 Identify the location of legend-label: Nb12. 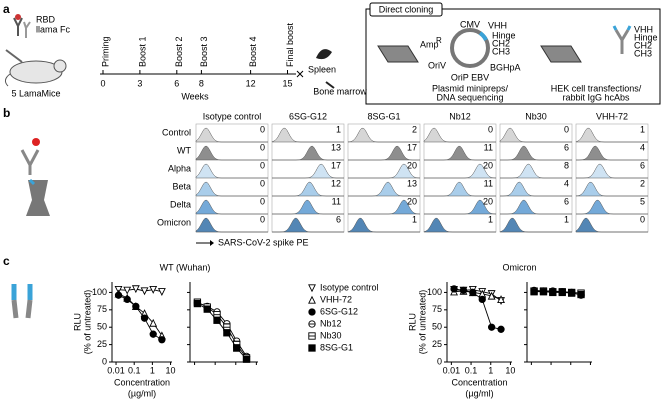
(331, 323).